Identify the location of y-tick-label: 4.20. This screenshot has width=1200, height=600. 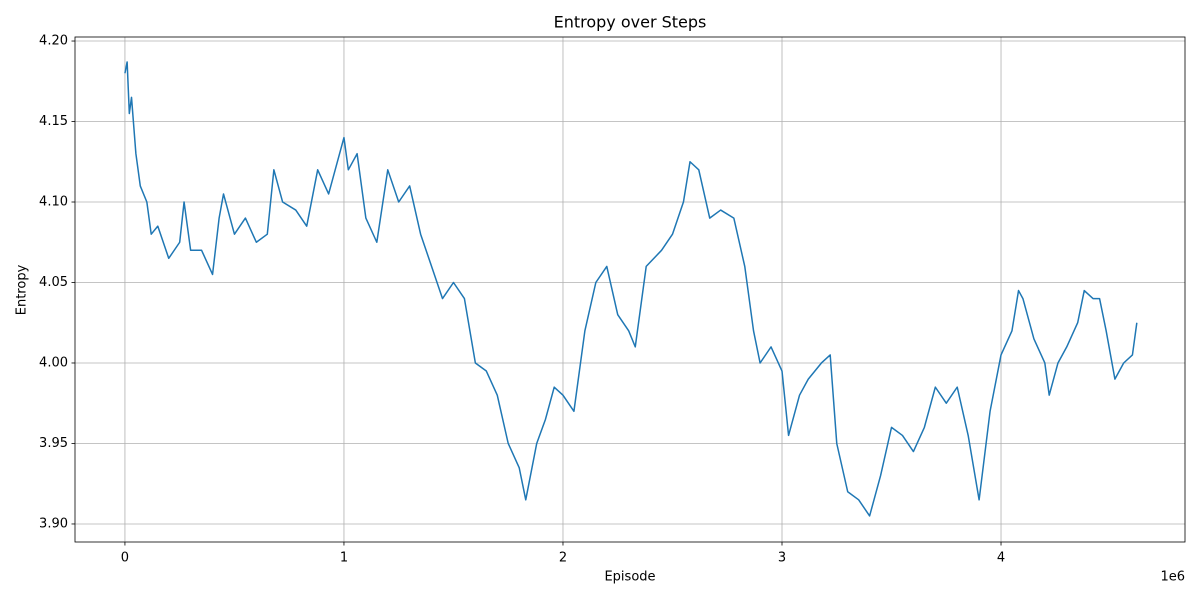
(53, 41).